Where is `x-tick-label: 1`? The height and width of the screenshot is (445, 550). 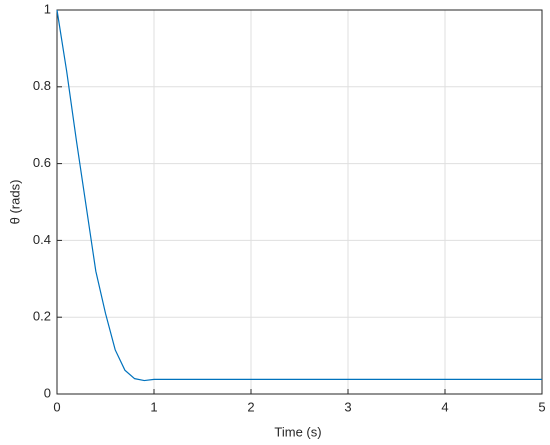 x-tick-label: 1 is located at coordinates (153, 406).